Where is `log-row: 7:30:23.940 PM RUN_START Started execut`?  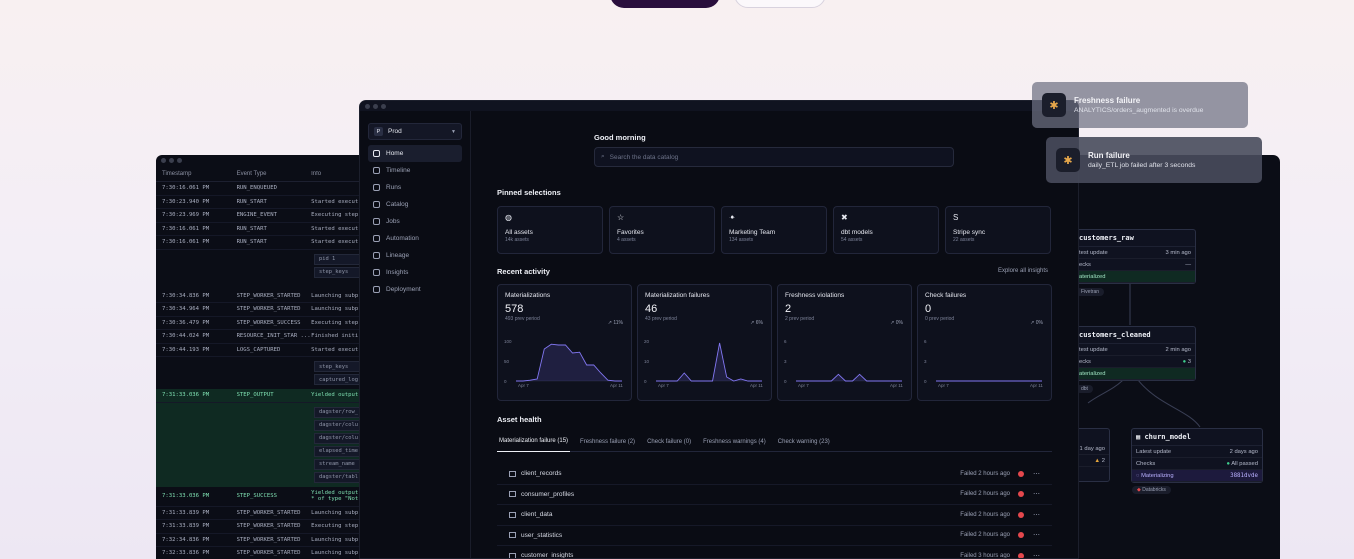
log-row: 7:30:23.940 PM RUN_START Started execut is located at coordinates (266, 202).